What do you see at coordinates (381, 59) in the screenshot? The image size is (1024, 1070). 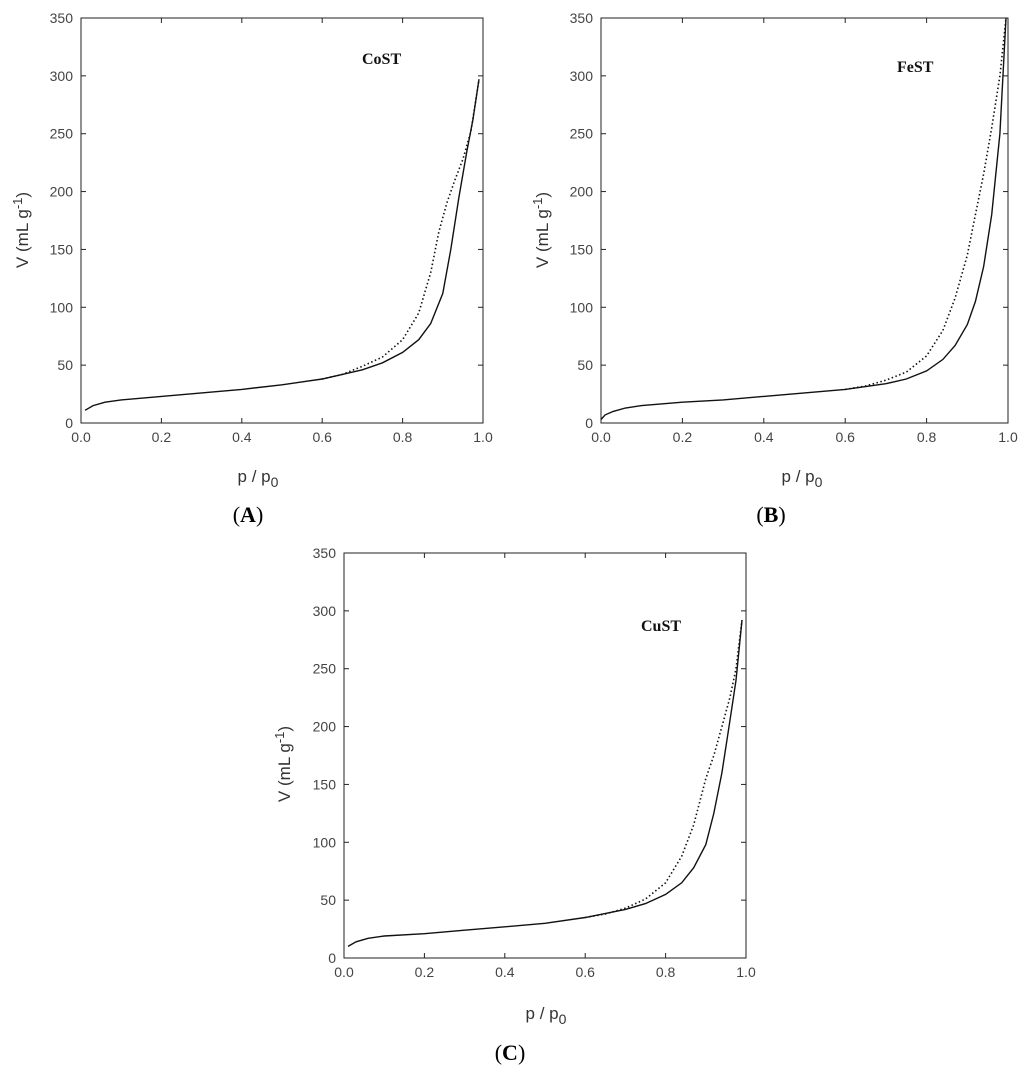 I see `sample-label: CoST` at bounding box center [381, 59].